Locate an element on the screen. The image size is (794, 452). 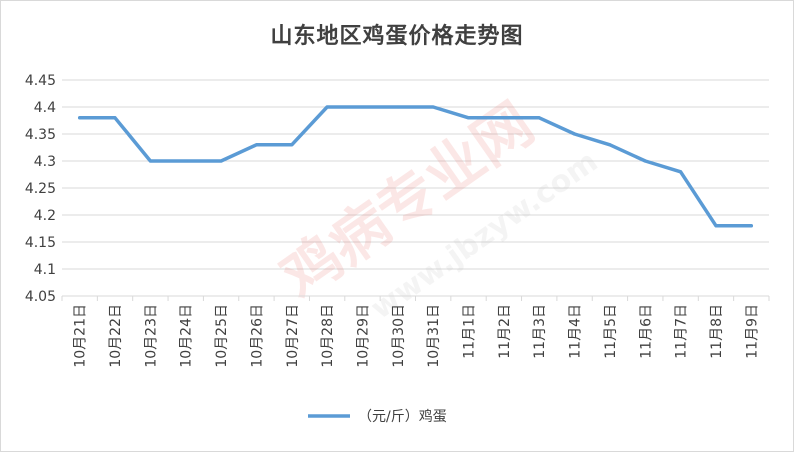
x-tick-label: 10月29日 is located at coordinates (363, 336).